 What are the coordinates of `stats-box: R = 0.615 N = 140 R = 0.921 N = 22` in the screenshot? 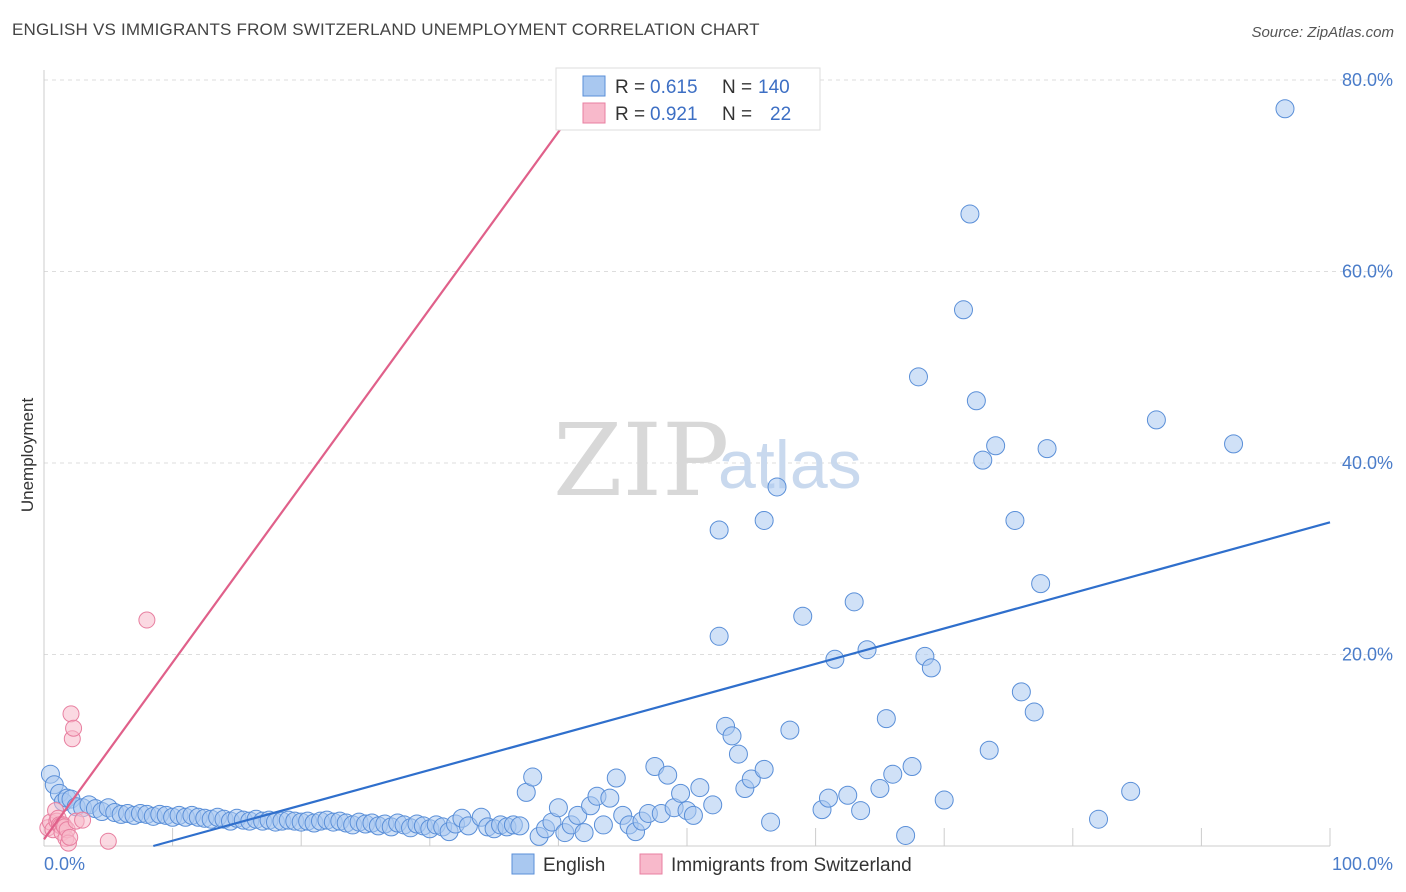 It's located at (688, 99).